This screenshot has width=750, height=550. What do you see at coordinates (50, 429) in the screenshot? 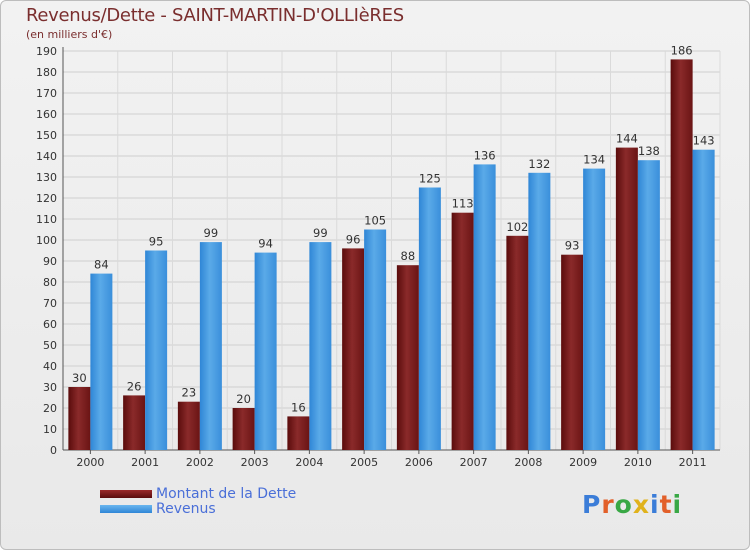
I see `y-tick-label: 10` at bounding box center [50, 429].